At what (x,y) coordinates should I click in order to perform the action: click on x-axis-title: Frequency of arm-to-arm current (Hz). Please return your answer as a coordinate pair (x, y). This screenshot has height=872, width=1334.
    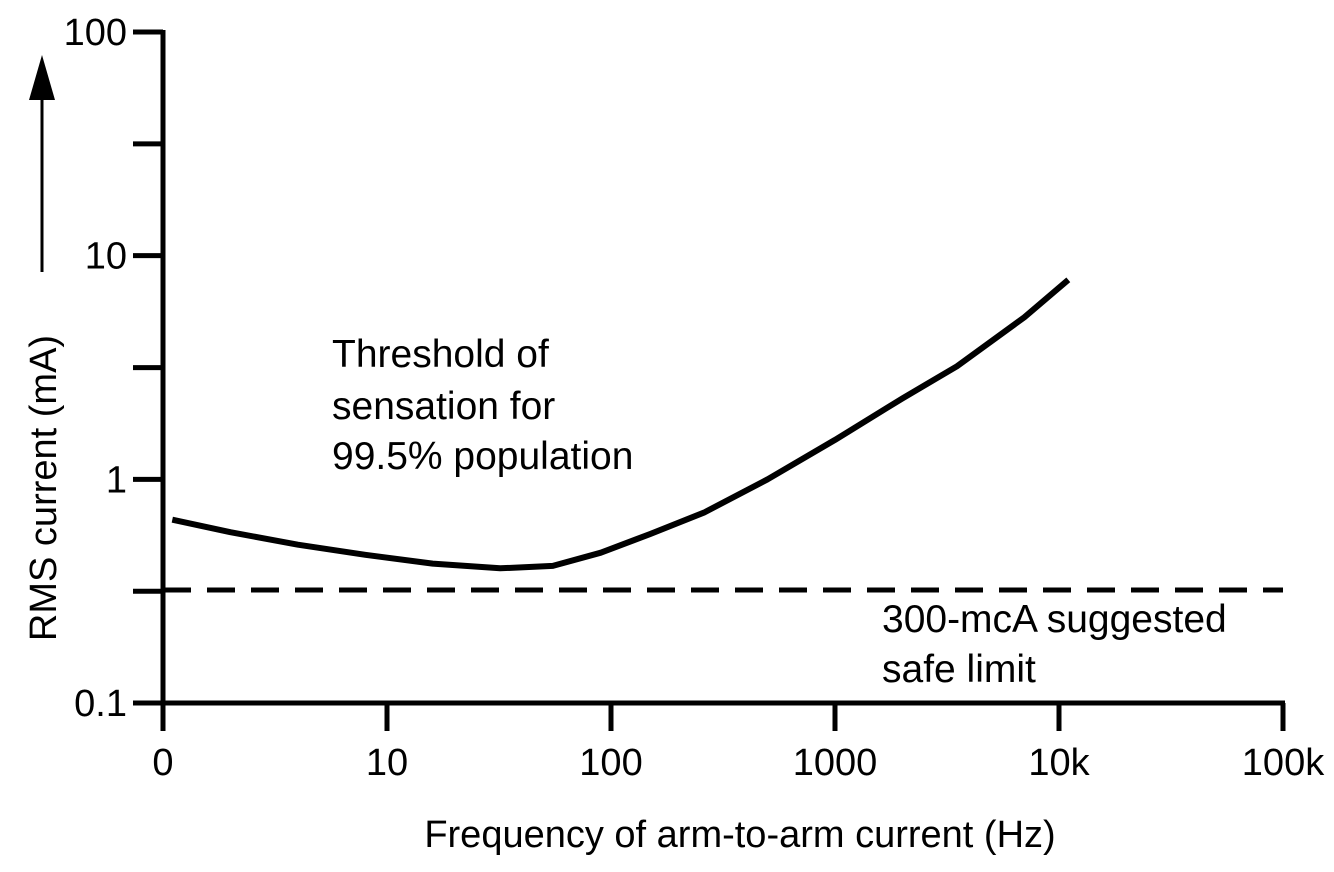
    Looking at the image, I should click on (739, 835).